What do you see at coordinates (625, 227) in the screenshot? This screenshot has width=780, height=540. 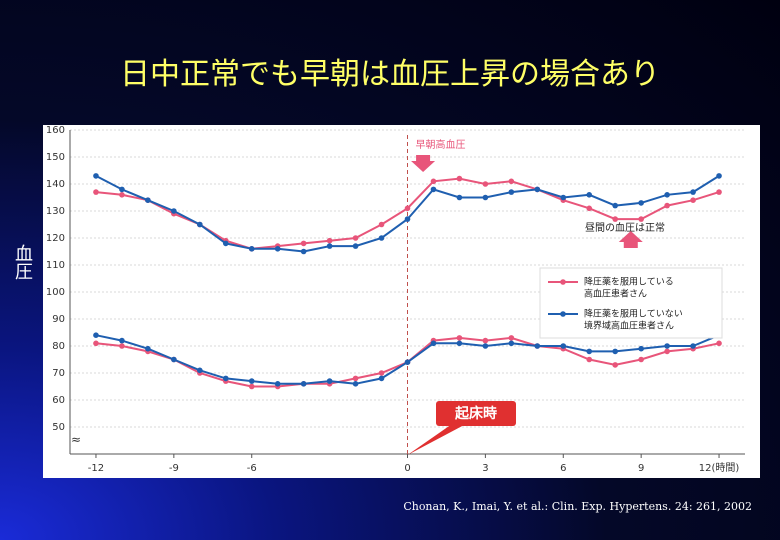 I see `annotation: 昼間の血圧は正常` at bounding box center [625, 227].